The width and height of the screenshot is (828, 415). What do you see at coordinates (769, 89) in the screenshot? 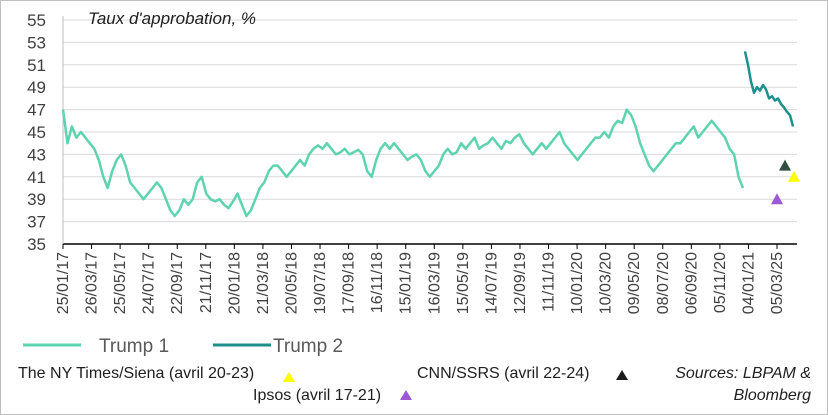
I see `series-line-trump2` at bounding box center [769, 89].